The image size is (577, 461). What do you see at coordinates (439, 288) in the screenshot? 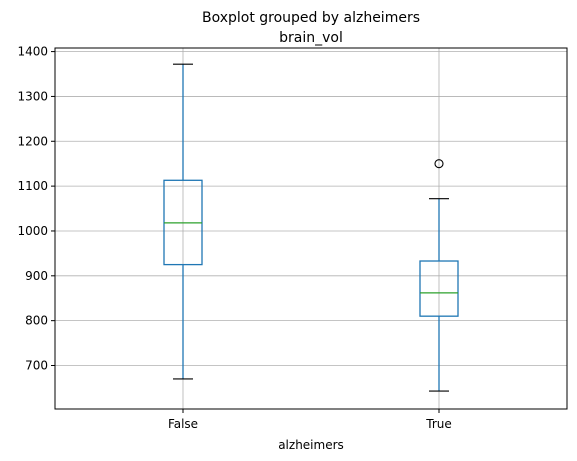
I see `iqr-box` at bounding box center [439, 288].